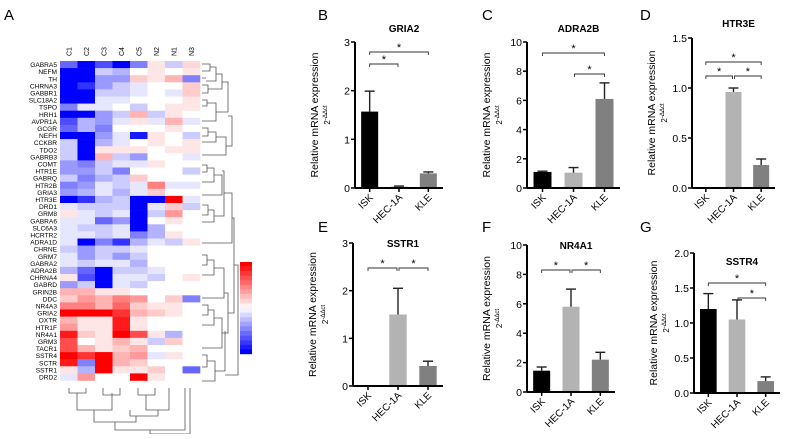 This screenshot has width=787, height=439. I want to click on heatmap-row-label: NEFM, so click(47, 72).